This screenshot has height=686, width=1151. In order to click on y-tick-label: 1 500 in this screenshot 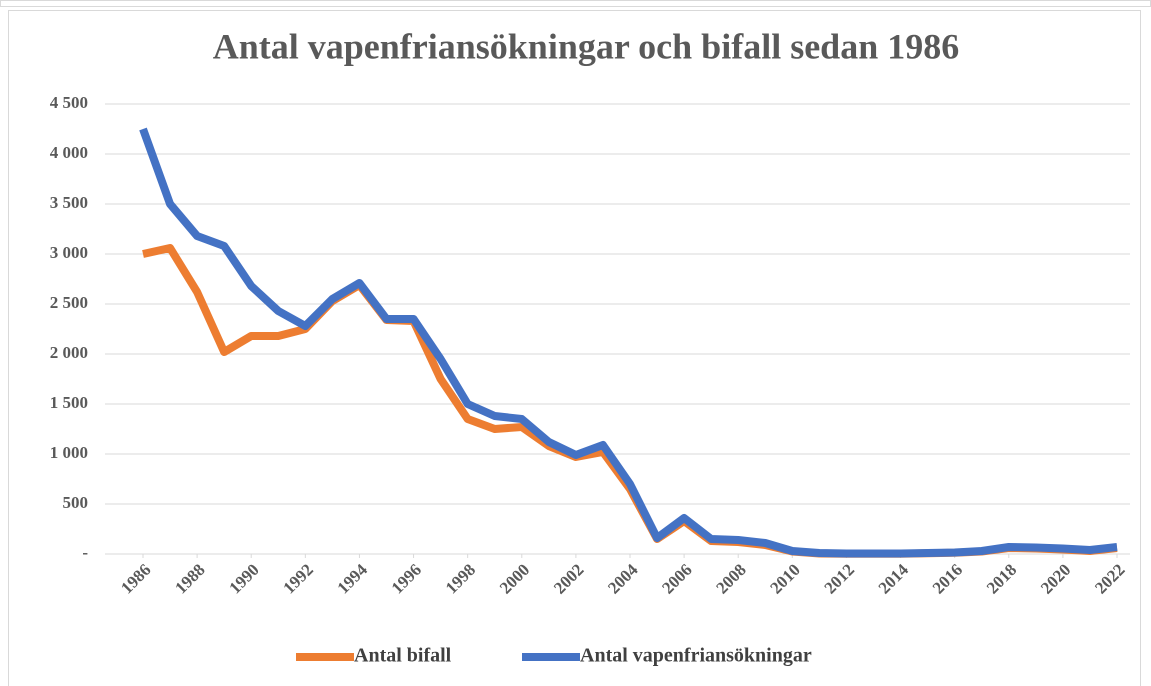, I will do `click(69, 402)`.